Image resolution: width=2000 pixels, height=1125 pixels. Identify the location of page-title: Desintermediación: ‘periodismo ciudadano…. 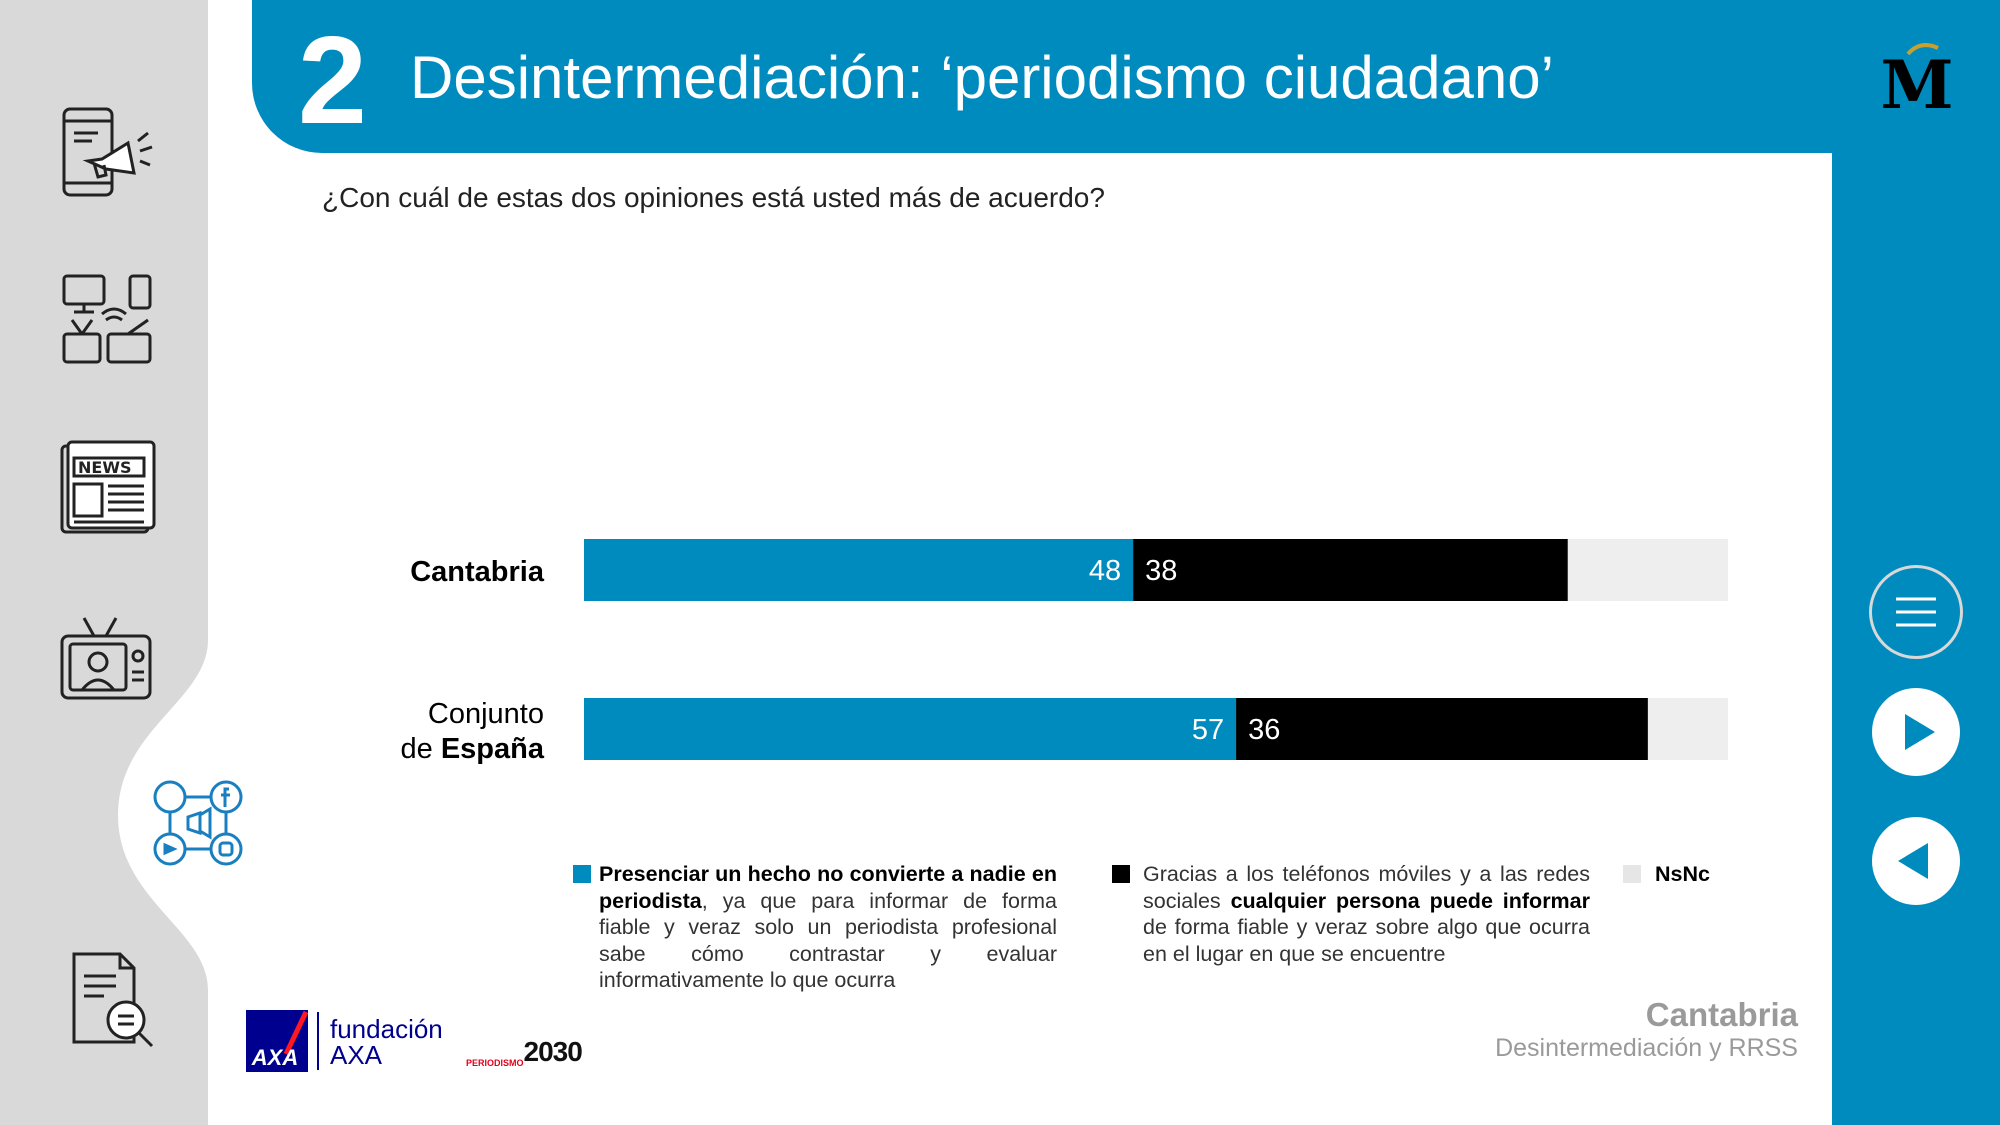
(982, 77).